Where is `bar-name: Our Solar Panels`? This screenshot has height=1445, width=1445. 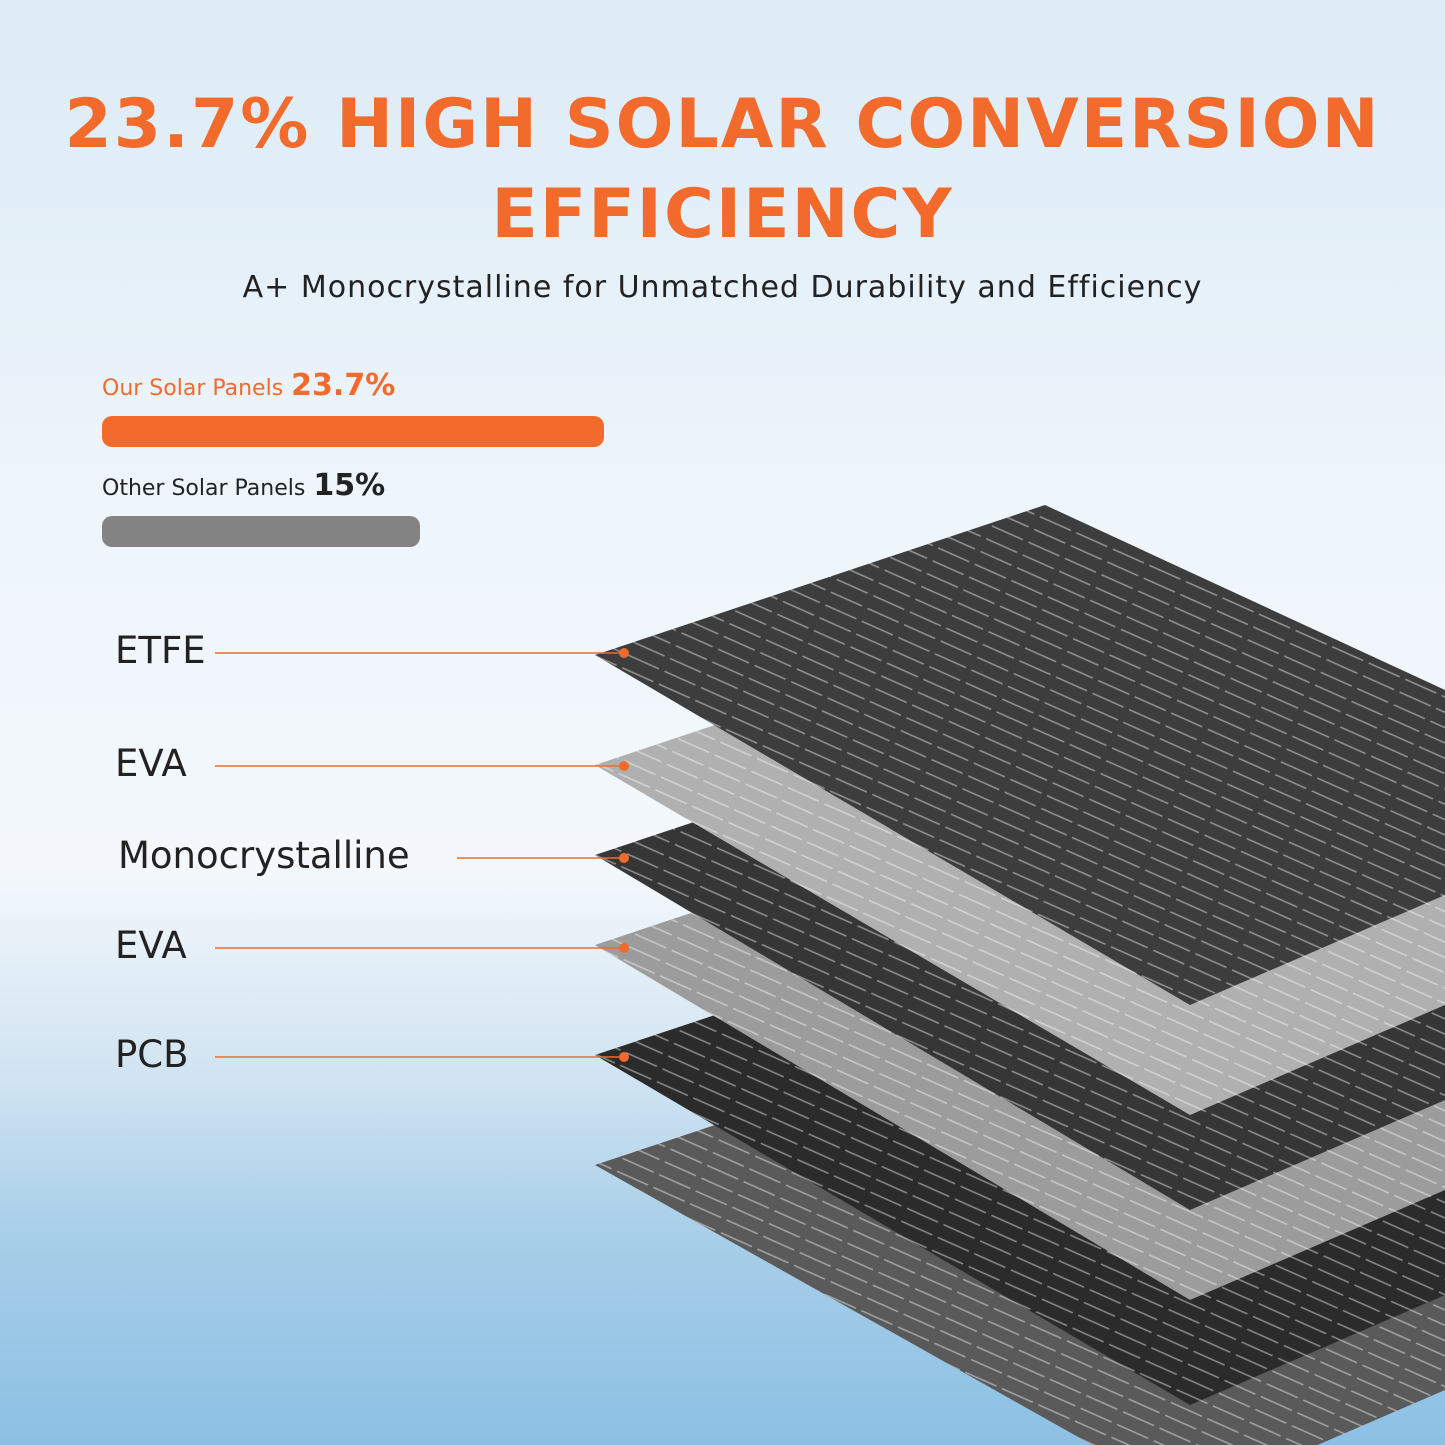 bar-name: Our Solar Panels is located at coordinates (193, 388).